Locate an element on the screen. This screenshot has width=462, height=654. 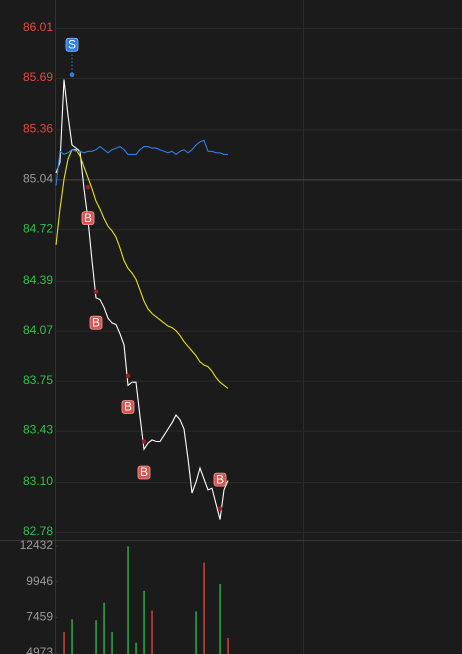
y-tick-label: 85.04 is located at coordinates (38, 179).